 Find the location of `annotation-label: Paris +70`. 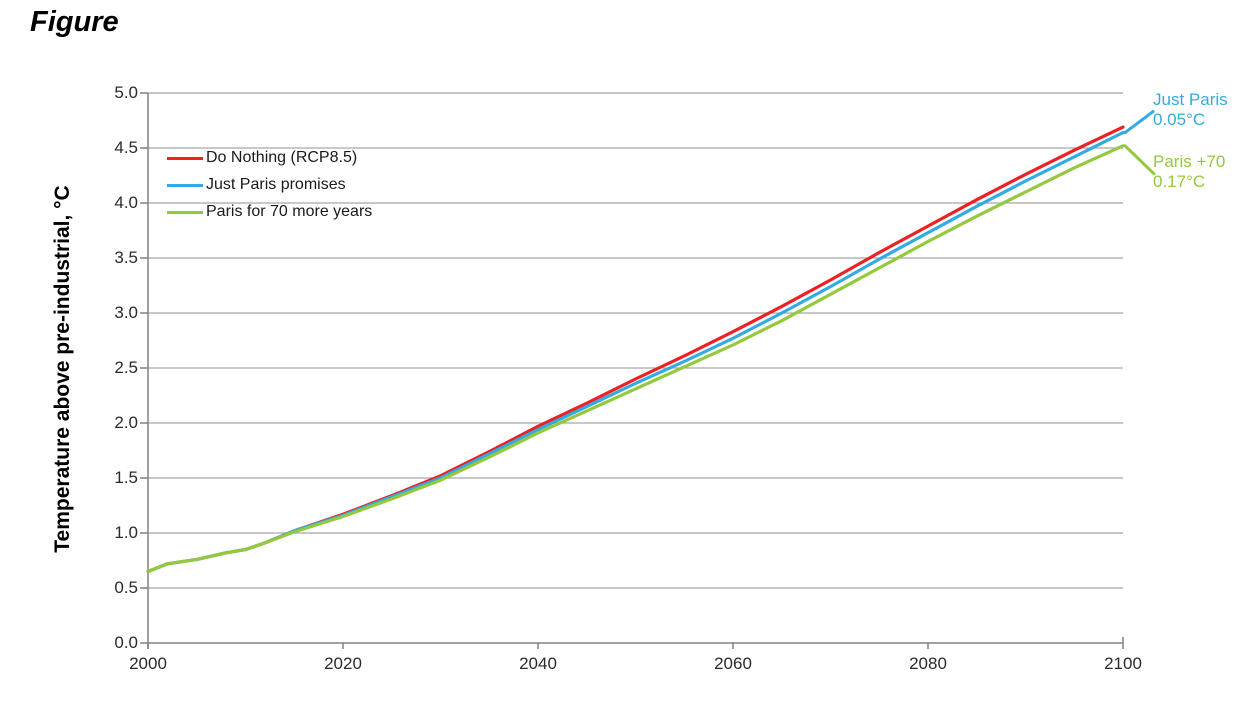

annotation-label: Paris +70 is located at coordinates (1189, 161).